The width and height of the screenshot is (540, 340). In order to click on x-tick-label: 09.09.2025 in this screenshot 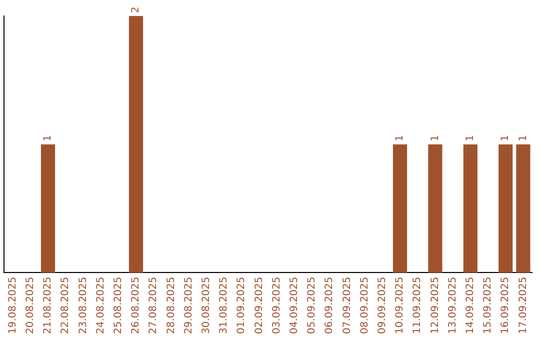, I will do `click(382, 305)`.